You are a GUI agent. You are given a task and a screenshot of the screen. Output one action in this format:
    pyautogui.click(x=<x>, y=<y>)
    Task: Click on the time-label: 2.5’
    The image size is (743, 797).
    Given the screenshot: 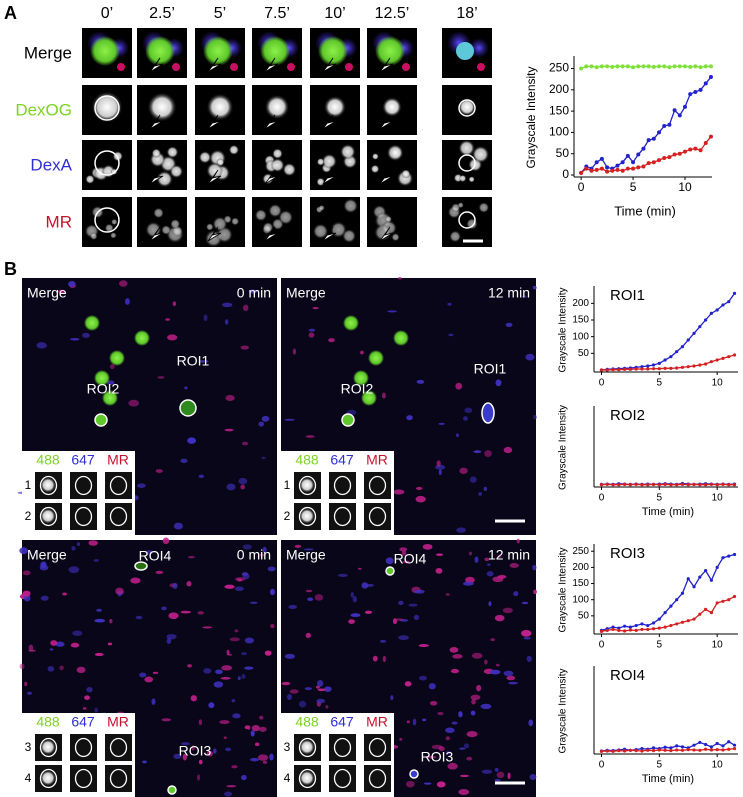 What is the action you would take?
    pyautogui.click(x=162, y=13)
    